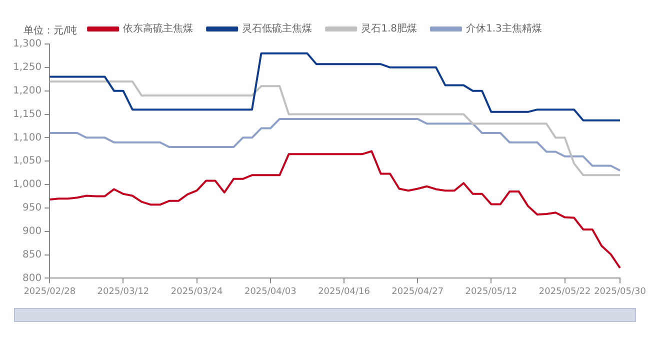 This screenshot has height=344, width=660. What do you see at coordinates (158, 28) in the screenshot?
I see `legend-label: 依东高硫主焦煤` at bounding box center [158, 28].